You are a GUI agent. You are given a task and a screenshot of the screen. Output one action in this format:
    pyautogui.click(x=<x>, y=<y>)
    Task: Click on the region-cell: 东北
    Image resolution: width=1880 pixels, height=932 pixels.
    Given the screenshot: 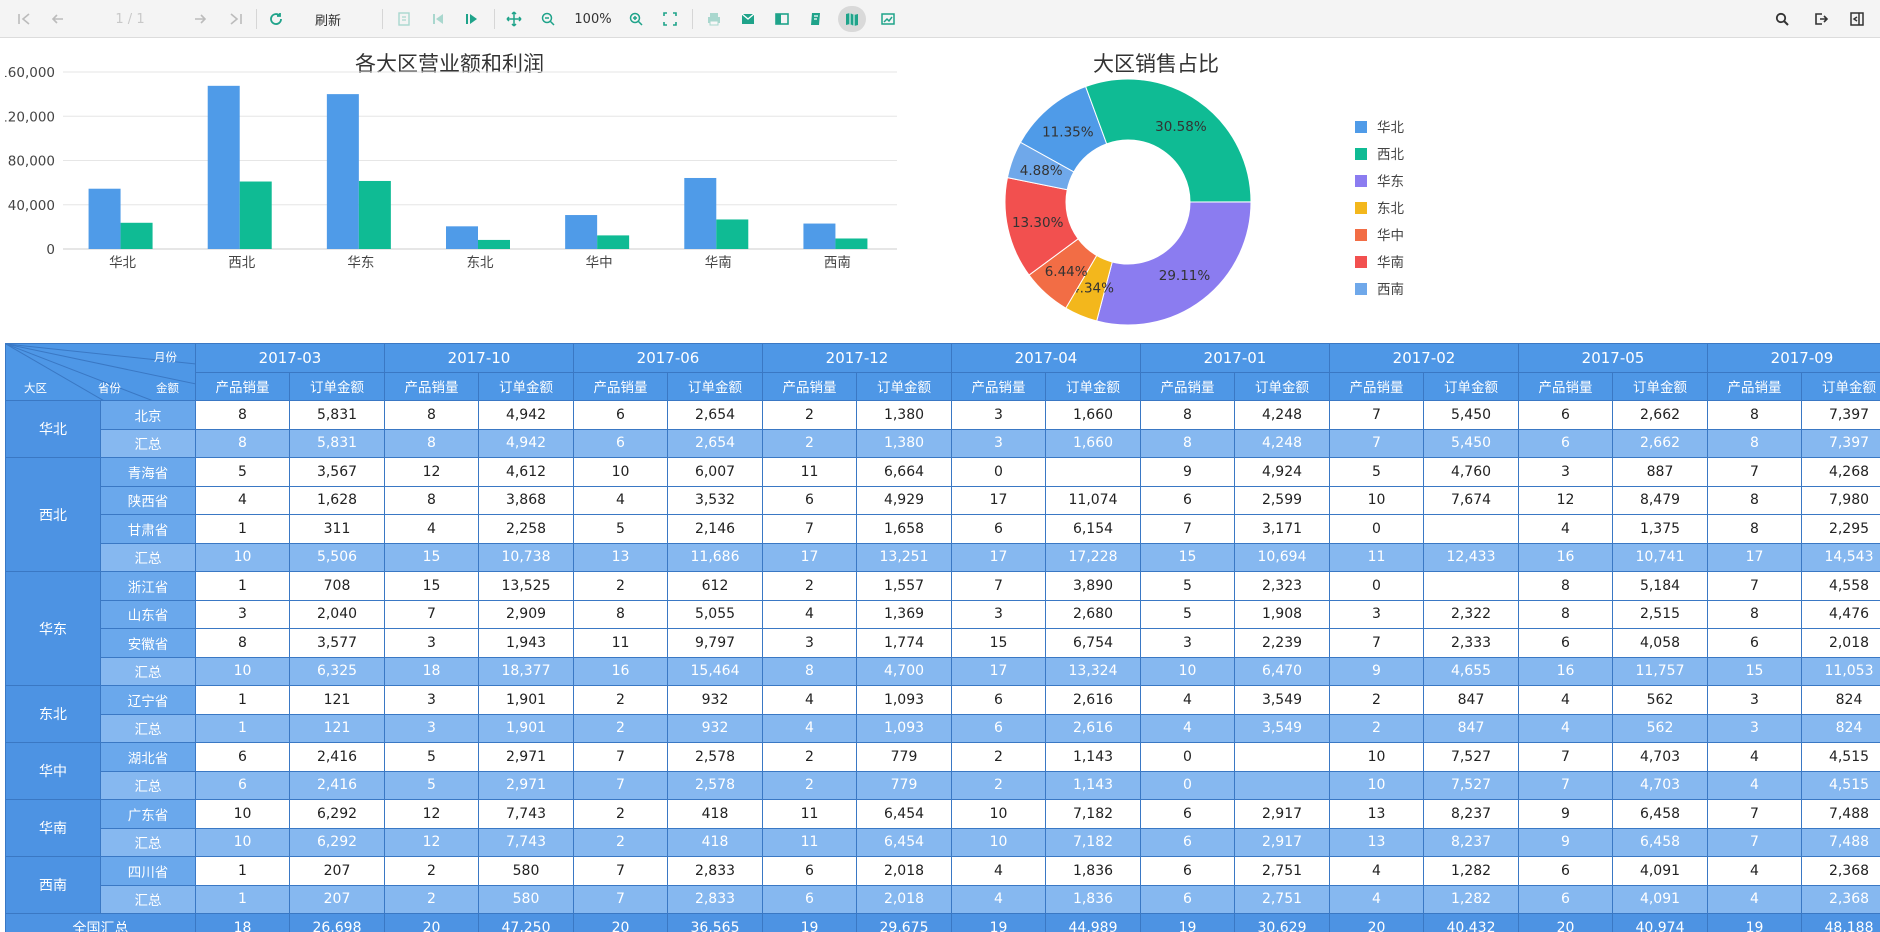 What is the action you would take?
    pyautogui.click(x=53, y=714)
    